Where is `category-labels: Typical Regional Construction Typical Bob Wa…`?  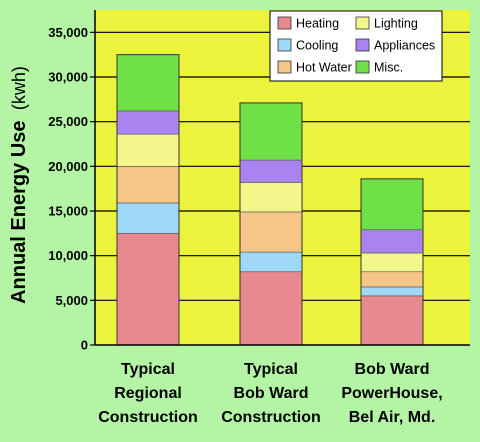 category-labels: Typical Regional Construction Typical Bob Wa… is located at coordinates (270, 393).